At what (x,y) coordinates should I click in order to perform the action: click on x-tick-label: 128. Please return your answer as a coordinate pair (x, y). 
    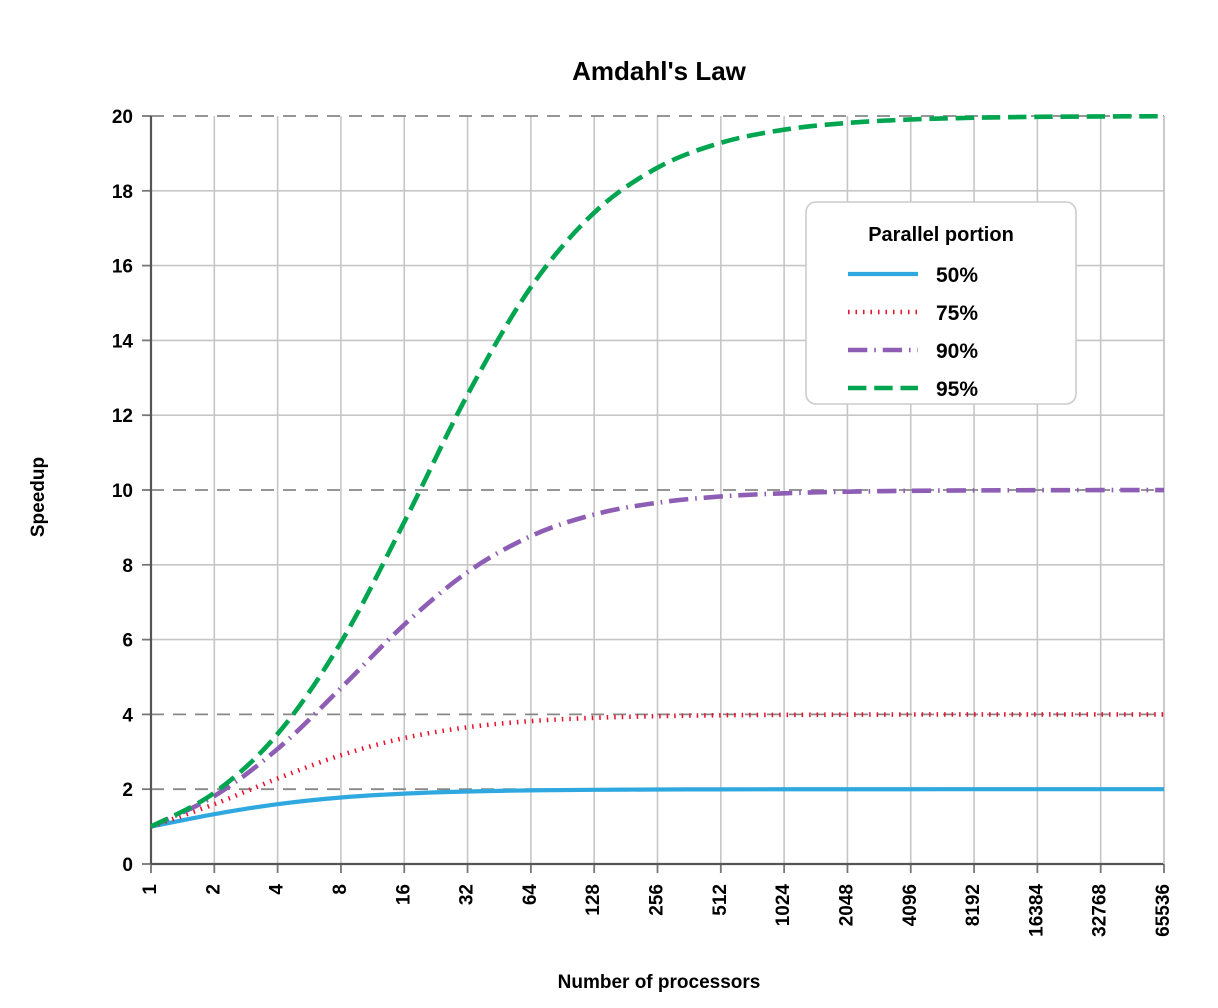
    Looking at the image, I should click on (593, 900).